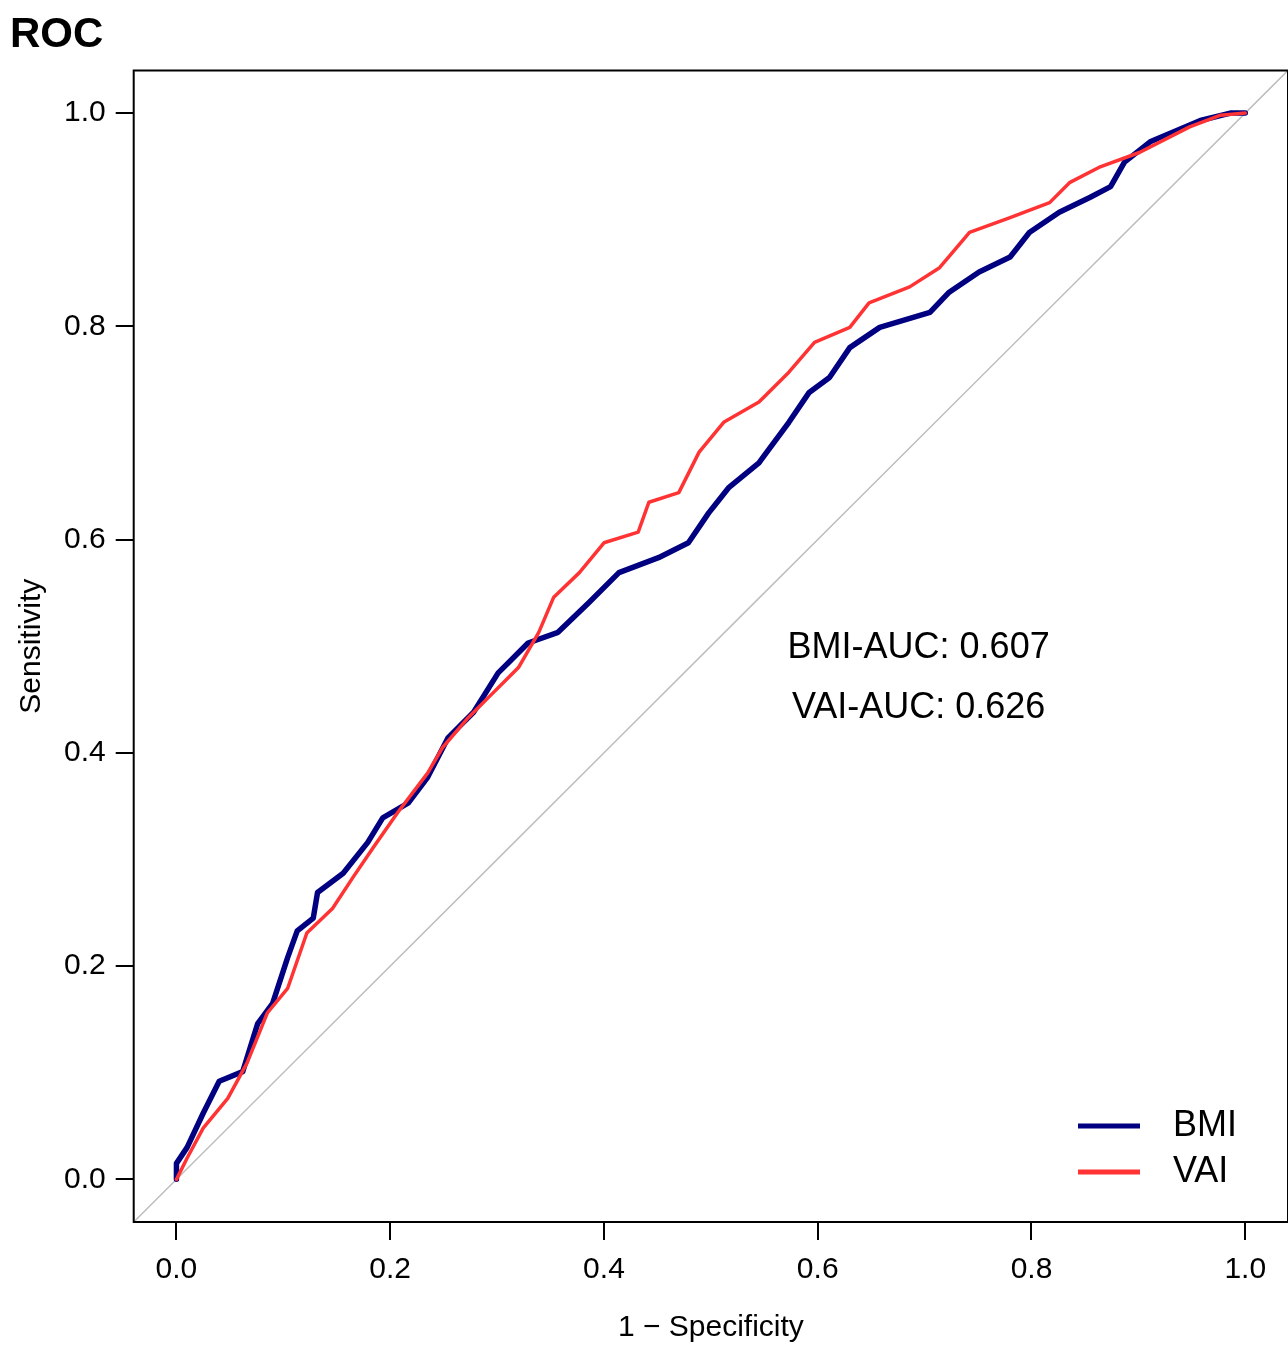 The image size is (1288, 1355). Describe the element at coordinates (84, 1177) in the screenshot. I see `y-tick-label: 0.0` at that location.